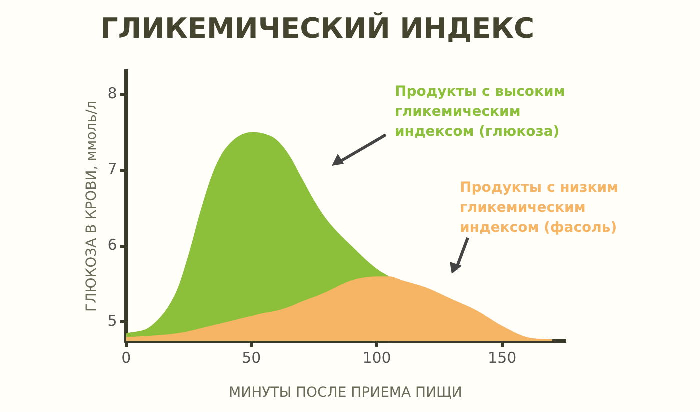 This screenshot has height=412, width=700. Describe the element at coordinates (127, 358) in the screenshot. I see `x-tick-label: 0` at that location.